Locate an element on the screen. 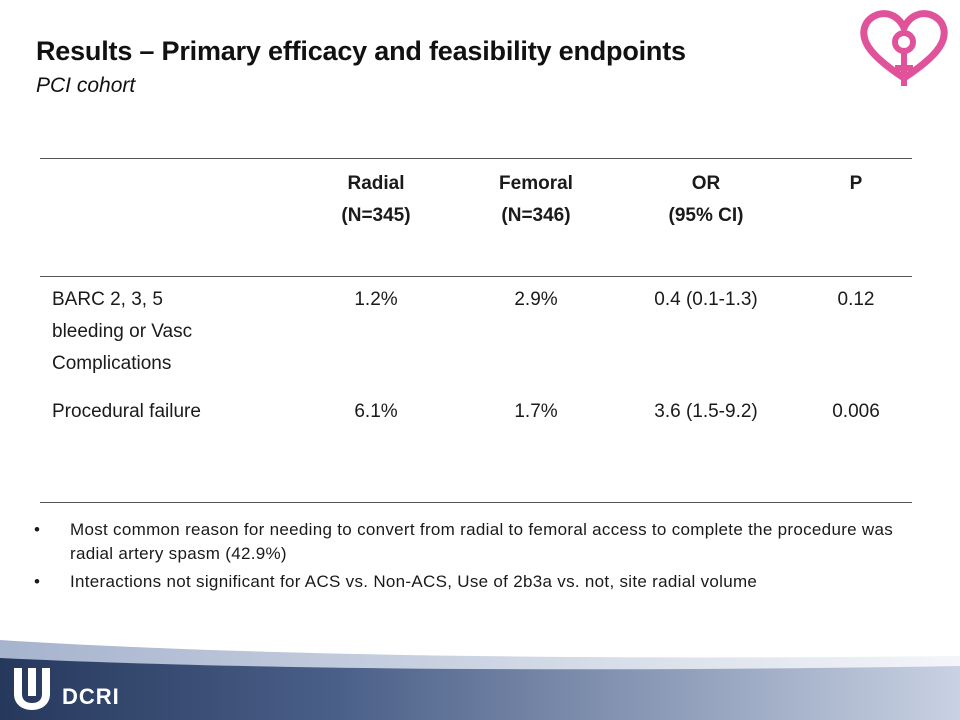 The image size is (960, 720). table-row-label: Procedural failure is located at coordinates (126, 411).